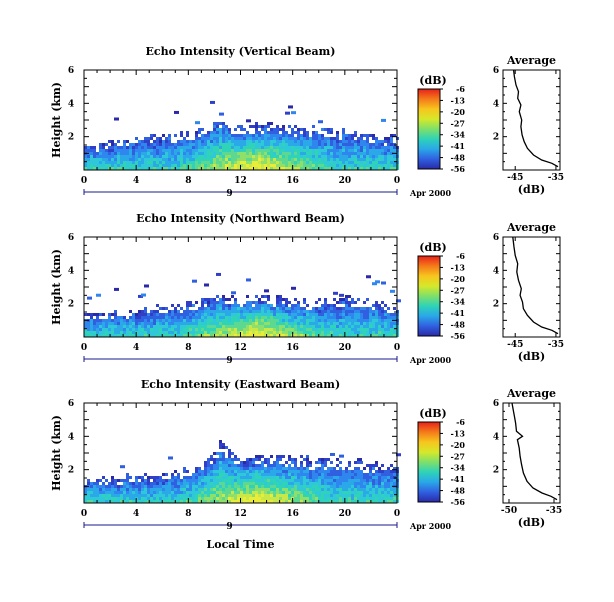  What do you see at coordinates (515, 345) in the screenshot?
I see `x-tick-label: -45` at bounding box center [515, 345].